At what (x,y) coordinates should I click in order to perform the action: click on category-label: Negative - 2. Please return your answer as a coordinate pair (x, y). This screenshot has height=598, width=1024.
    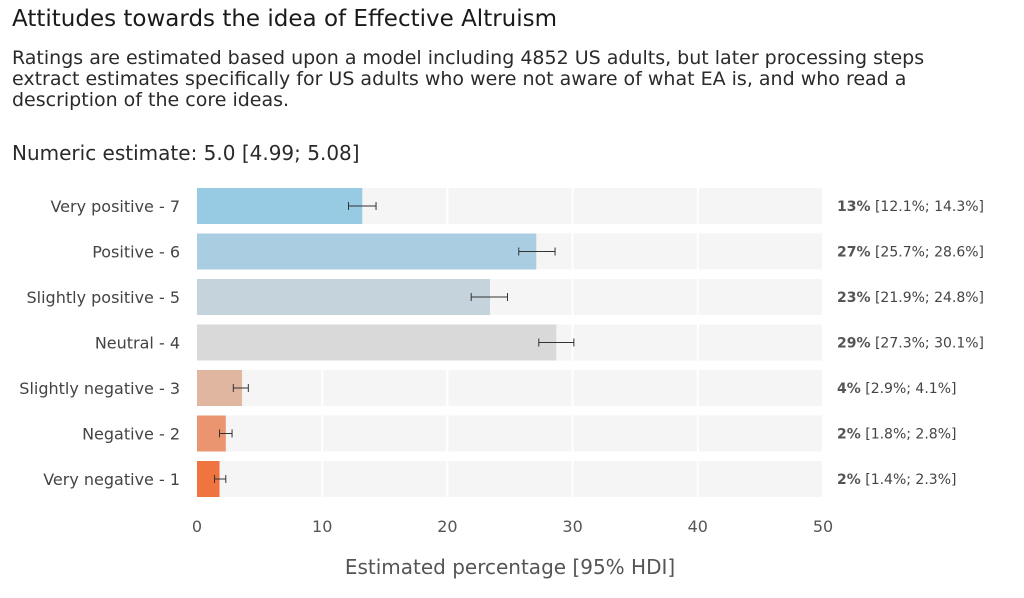
    Looking at the image, I should click on (131, 434).